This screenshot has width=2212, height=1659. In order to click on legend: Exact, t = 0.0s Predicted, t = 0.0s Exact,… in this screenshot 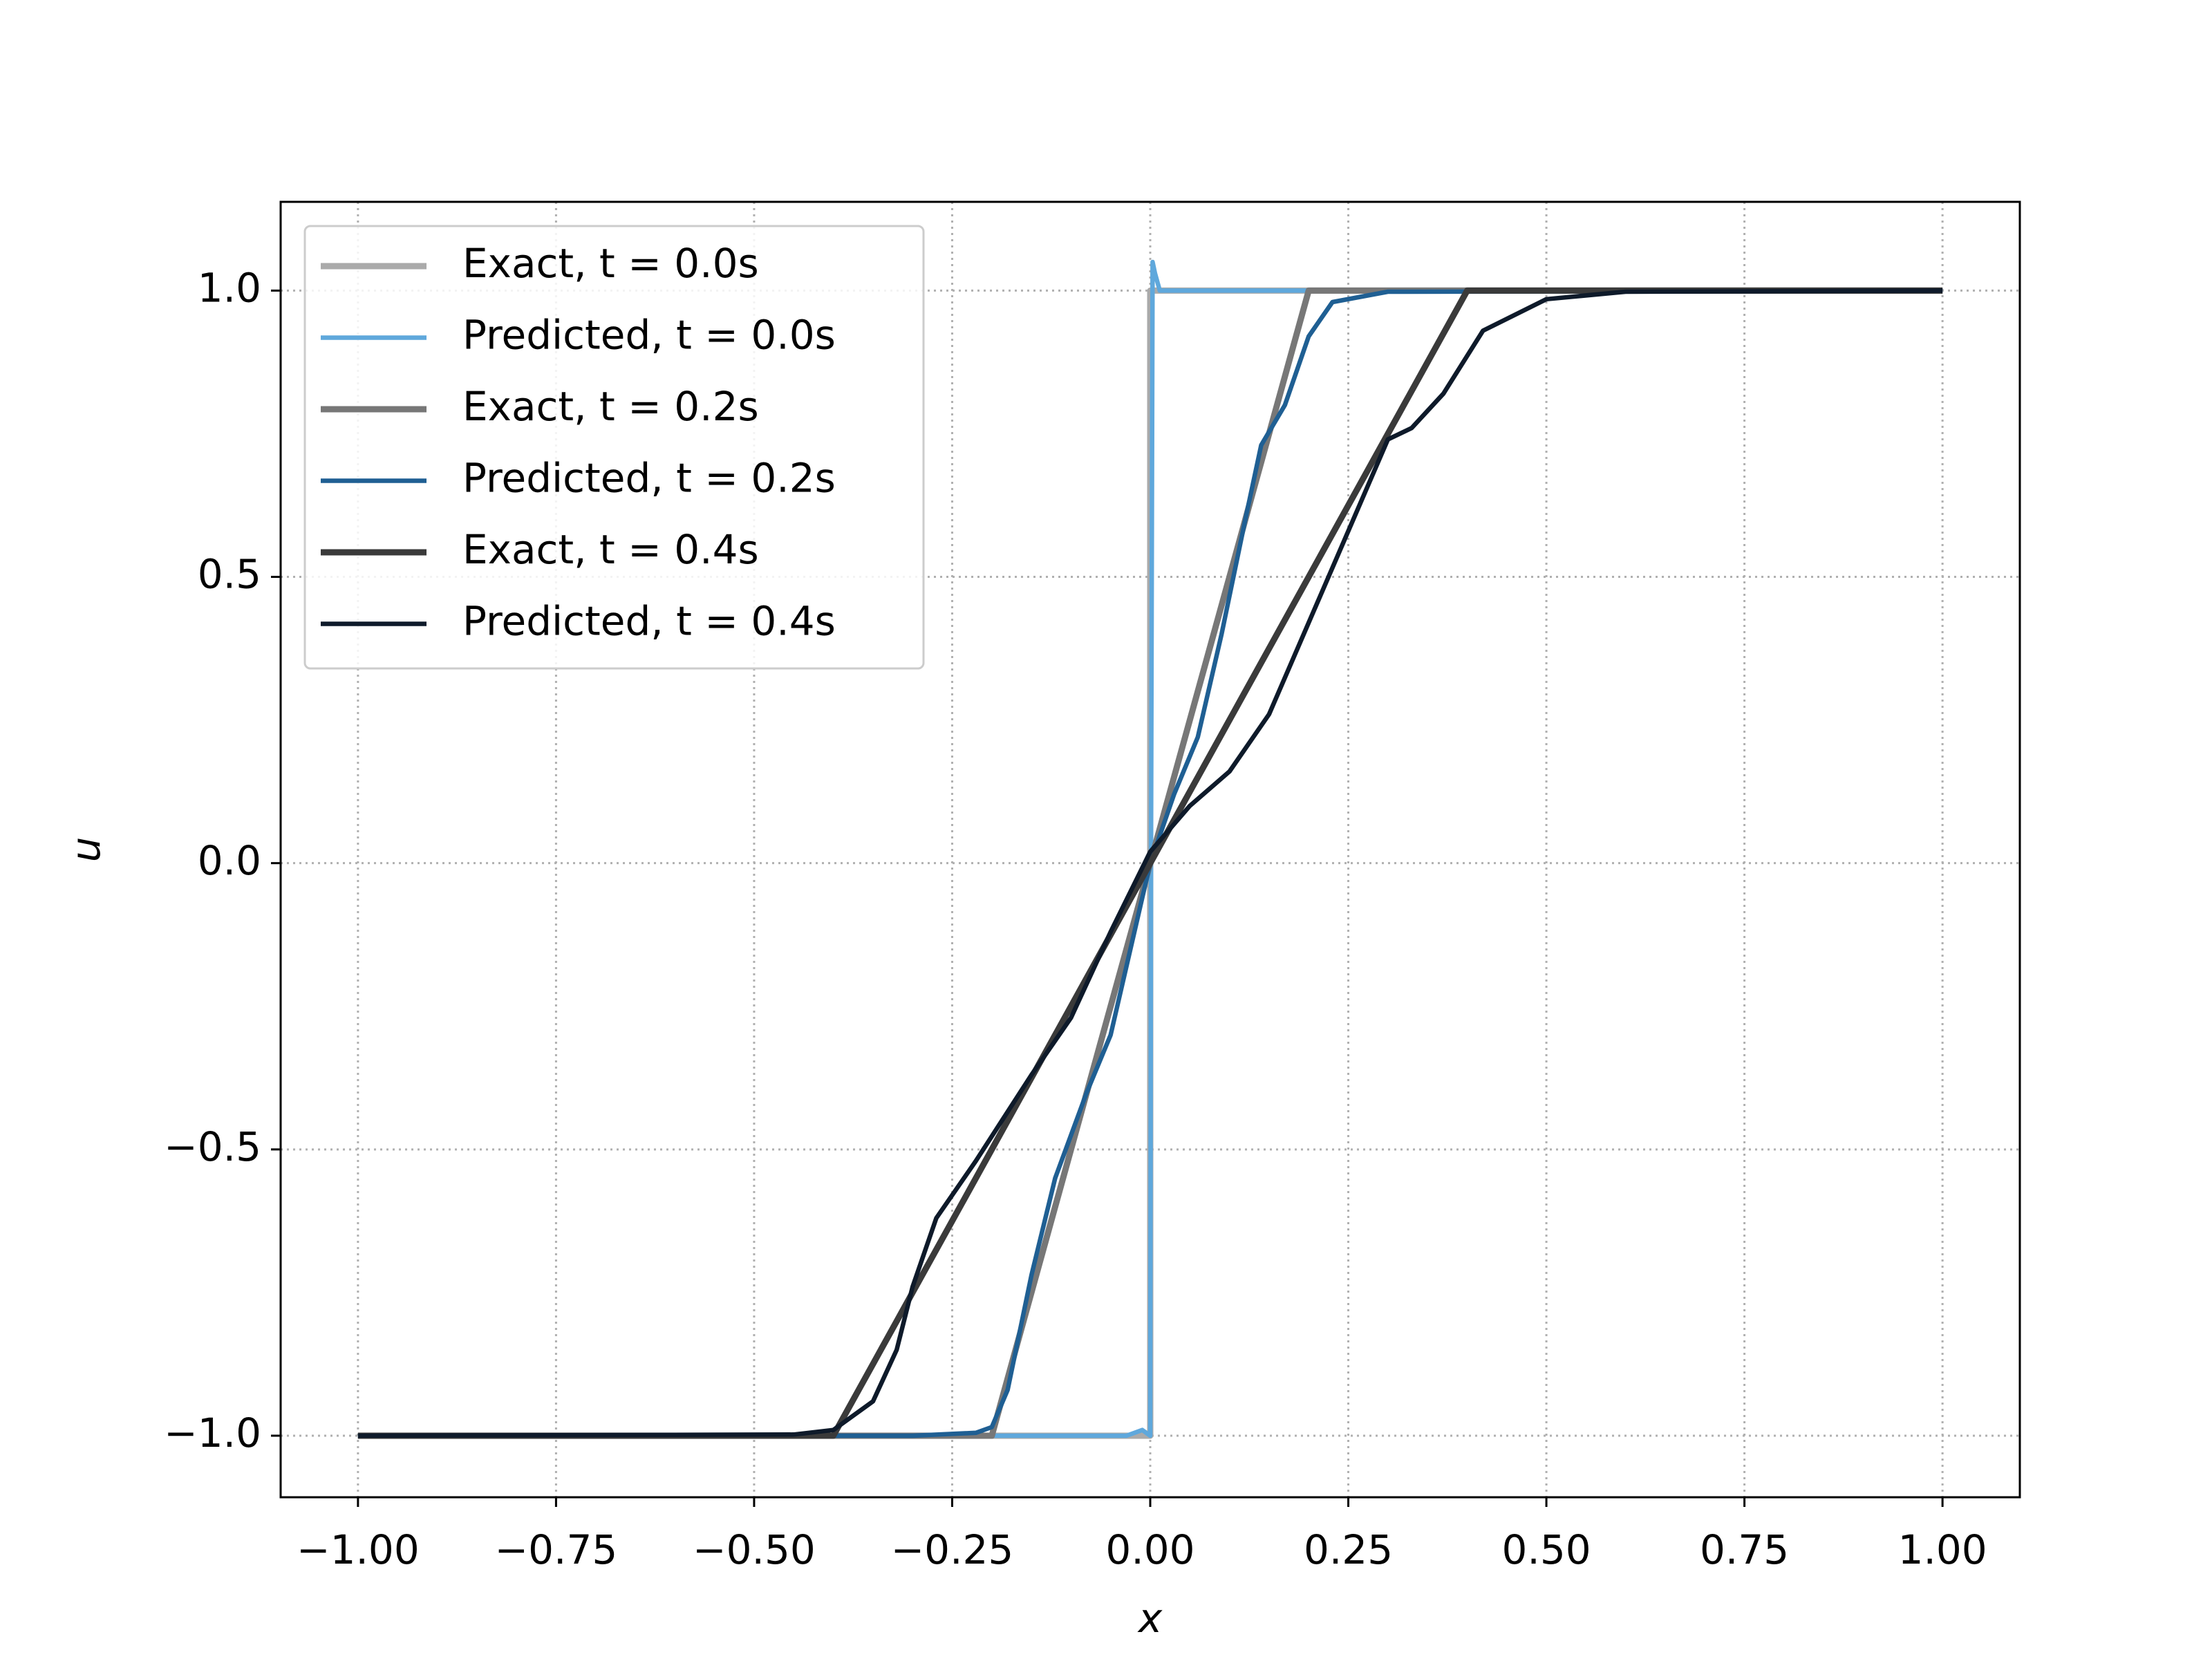, I will do `click(614, 447)`.